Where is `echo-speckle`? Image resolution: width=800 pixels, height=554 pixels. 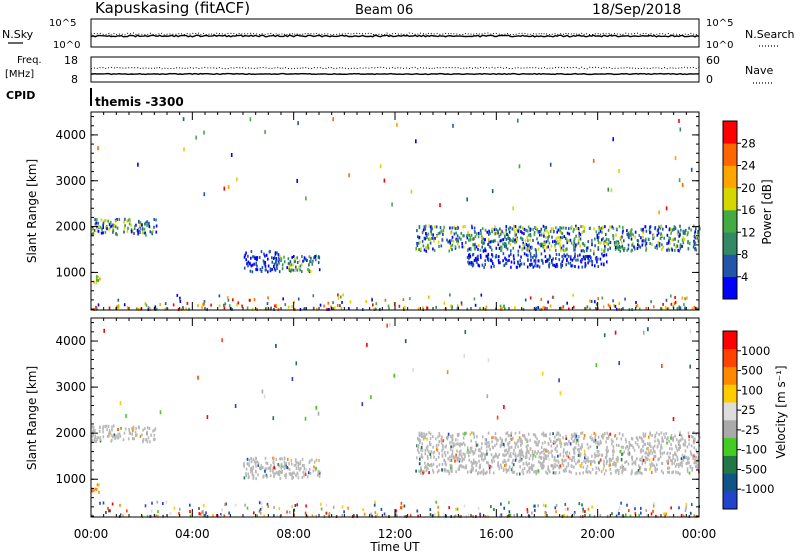 echo-speckle is located at coordinates (679, 120).